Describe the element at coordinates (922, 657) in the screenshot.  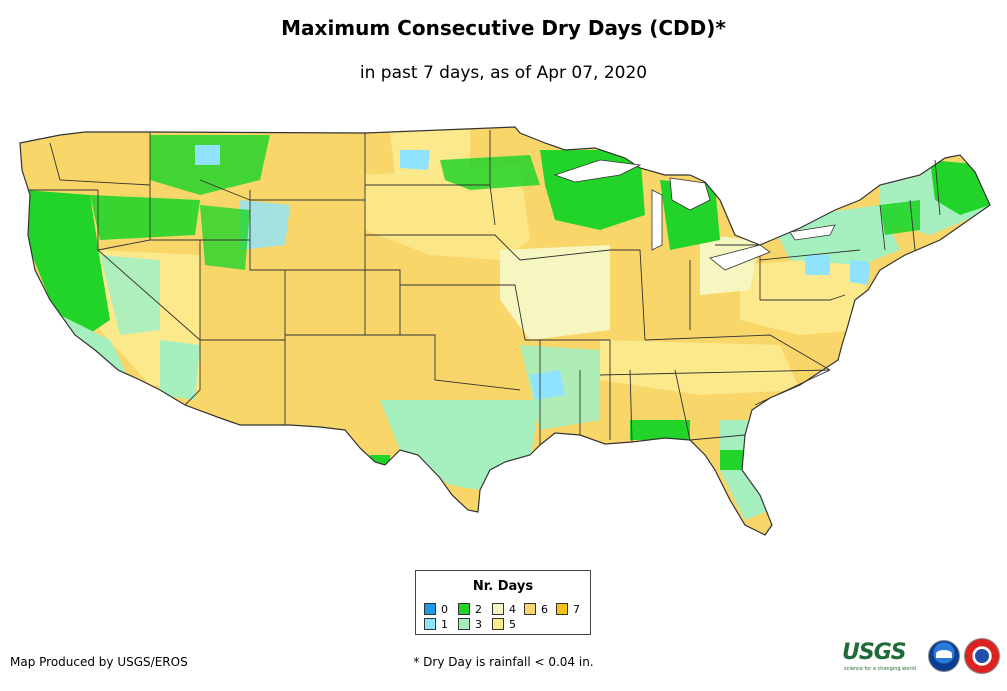
I see `agency-logos: USGS science for a changing world` at that location.